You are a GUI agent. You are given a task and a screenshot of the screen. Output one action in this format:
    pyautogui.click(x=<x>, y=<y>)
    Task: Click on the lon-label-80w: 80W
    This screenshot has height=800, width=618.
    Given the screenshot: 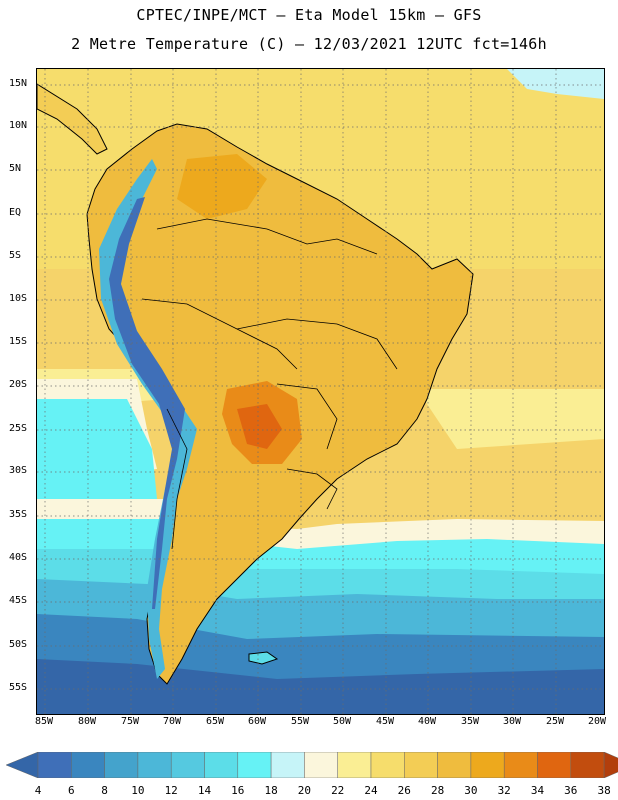 What is the action you would take?
    pyautogui.click(x=87, y=721)
    